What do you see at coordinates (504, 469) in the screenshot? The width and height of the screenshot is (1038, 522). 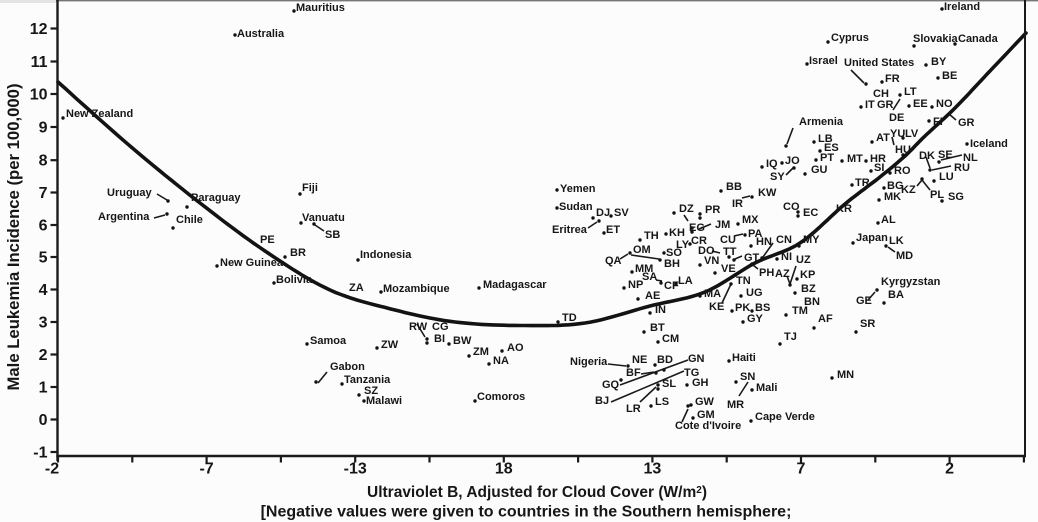 I see `svg-text: 18` at bounding box center [504, 469].